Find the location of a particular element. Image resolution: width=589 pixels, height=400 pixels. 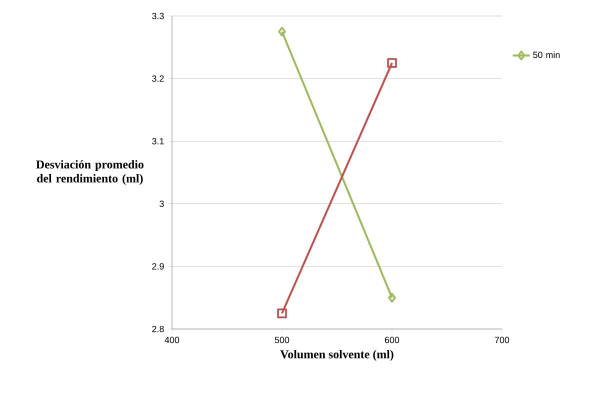

y-tick-label: 2.8 is located at coordinates (158, 329).